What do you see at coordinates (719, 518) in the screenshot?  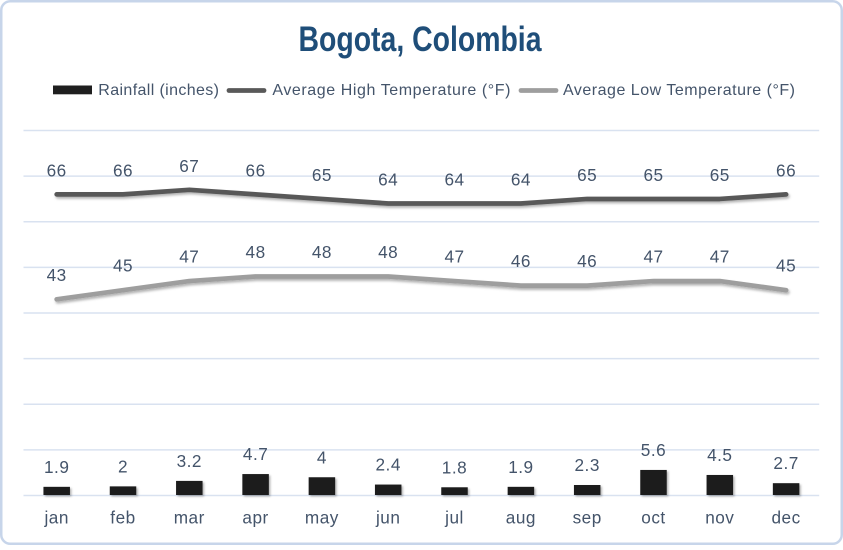 I see `svg-text: nov` at bounding box center [719, 518].